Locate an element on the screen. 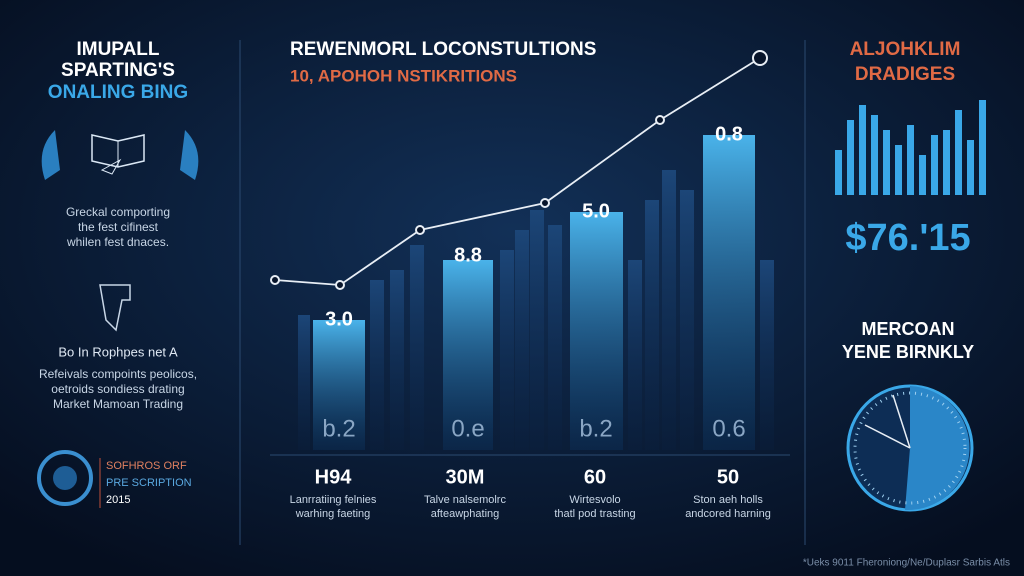 The image size is (1024, 576). stat-description: warhing faeting is located at coordinates (333, 514).